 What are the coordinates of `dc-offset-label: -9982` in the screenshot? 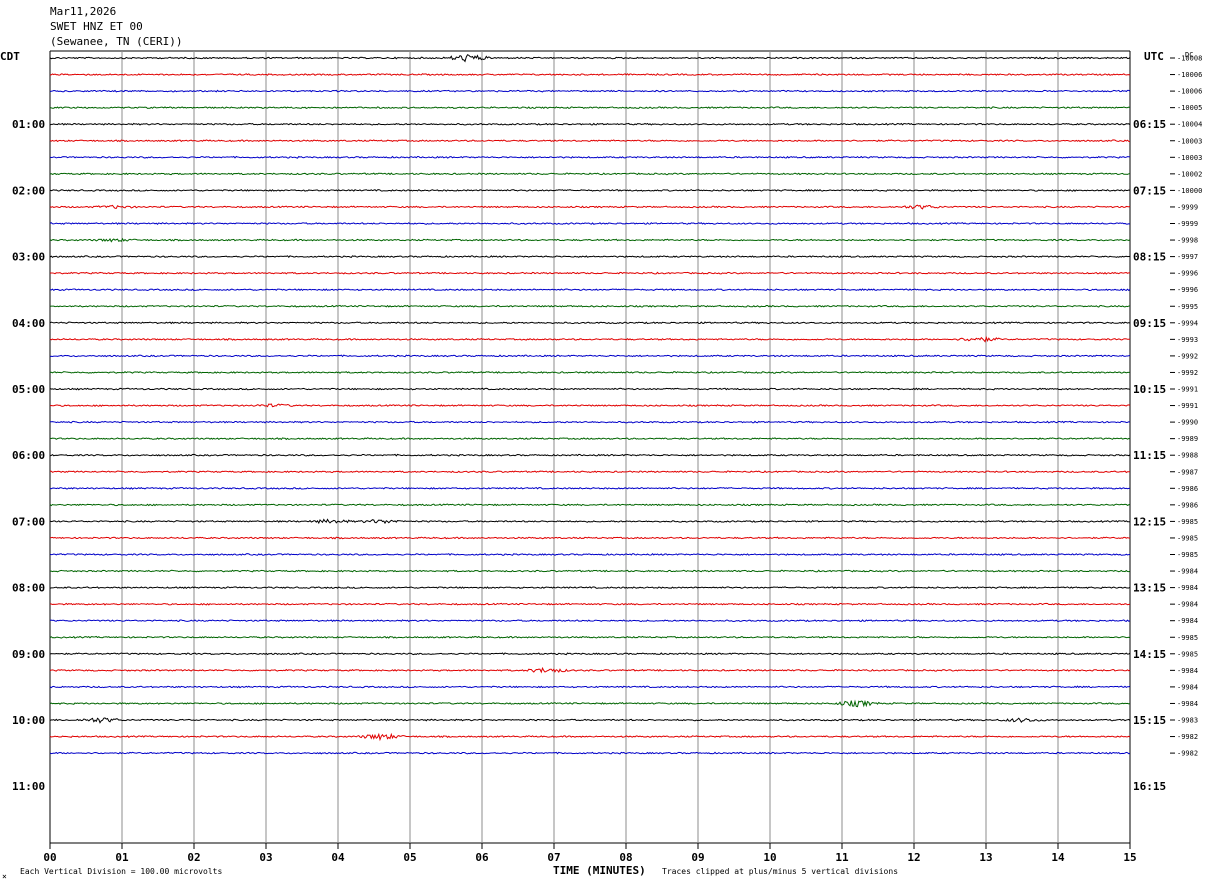 It's located at (1187, 754).